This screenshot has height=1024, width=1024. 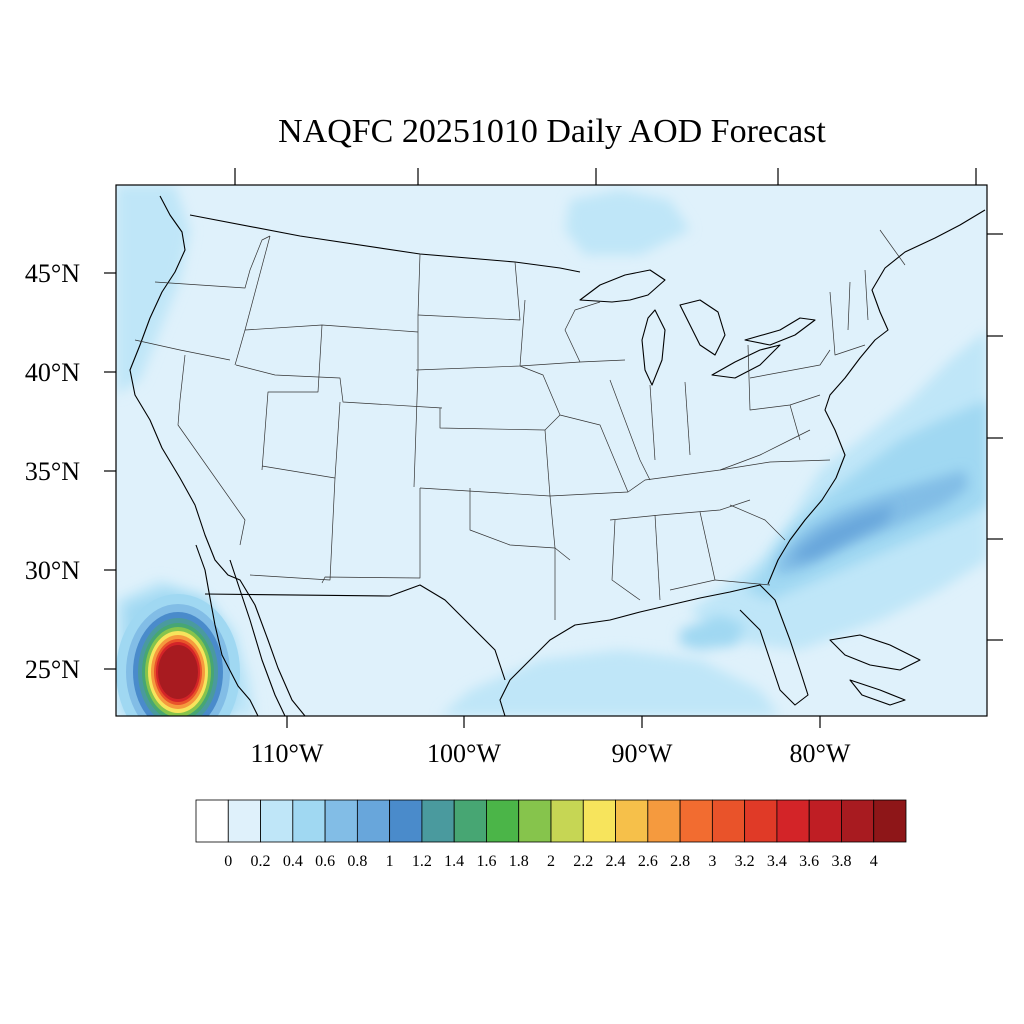 I want to click on longitude-labels: 110°W 100°W 90°W 80°W, so click(x=551, y=753).